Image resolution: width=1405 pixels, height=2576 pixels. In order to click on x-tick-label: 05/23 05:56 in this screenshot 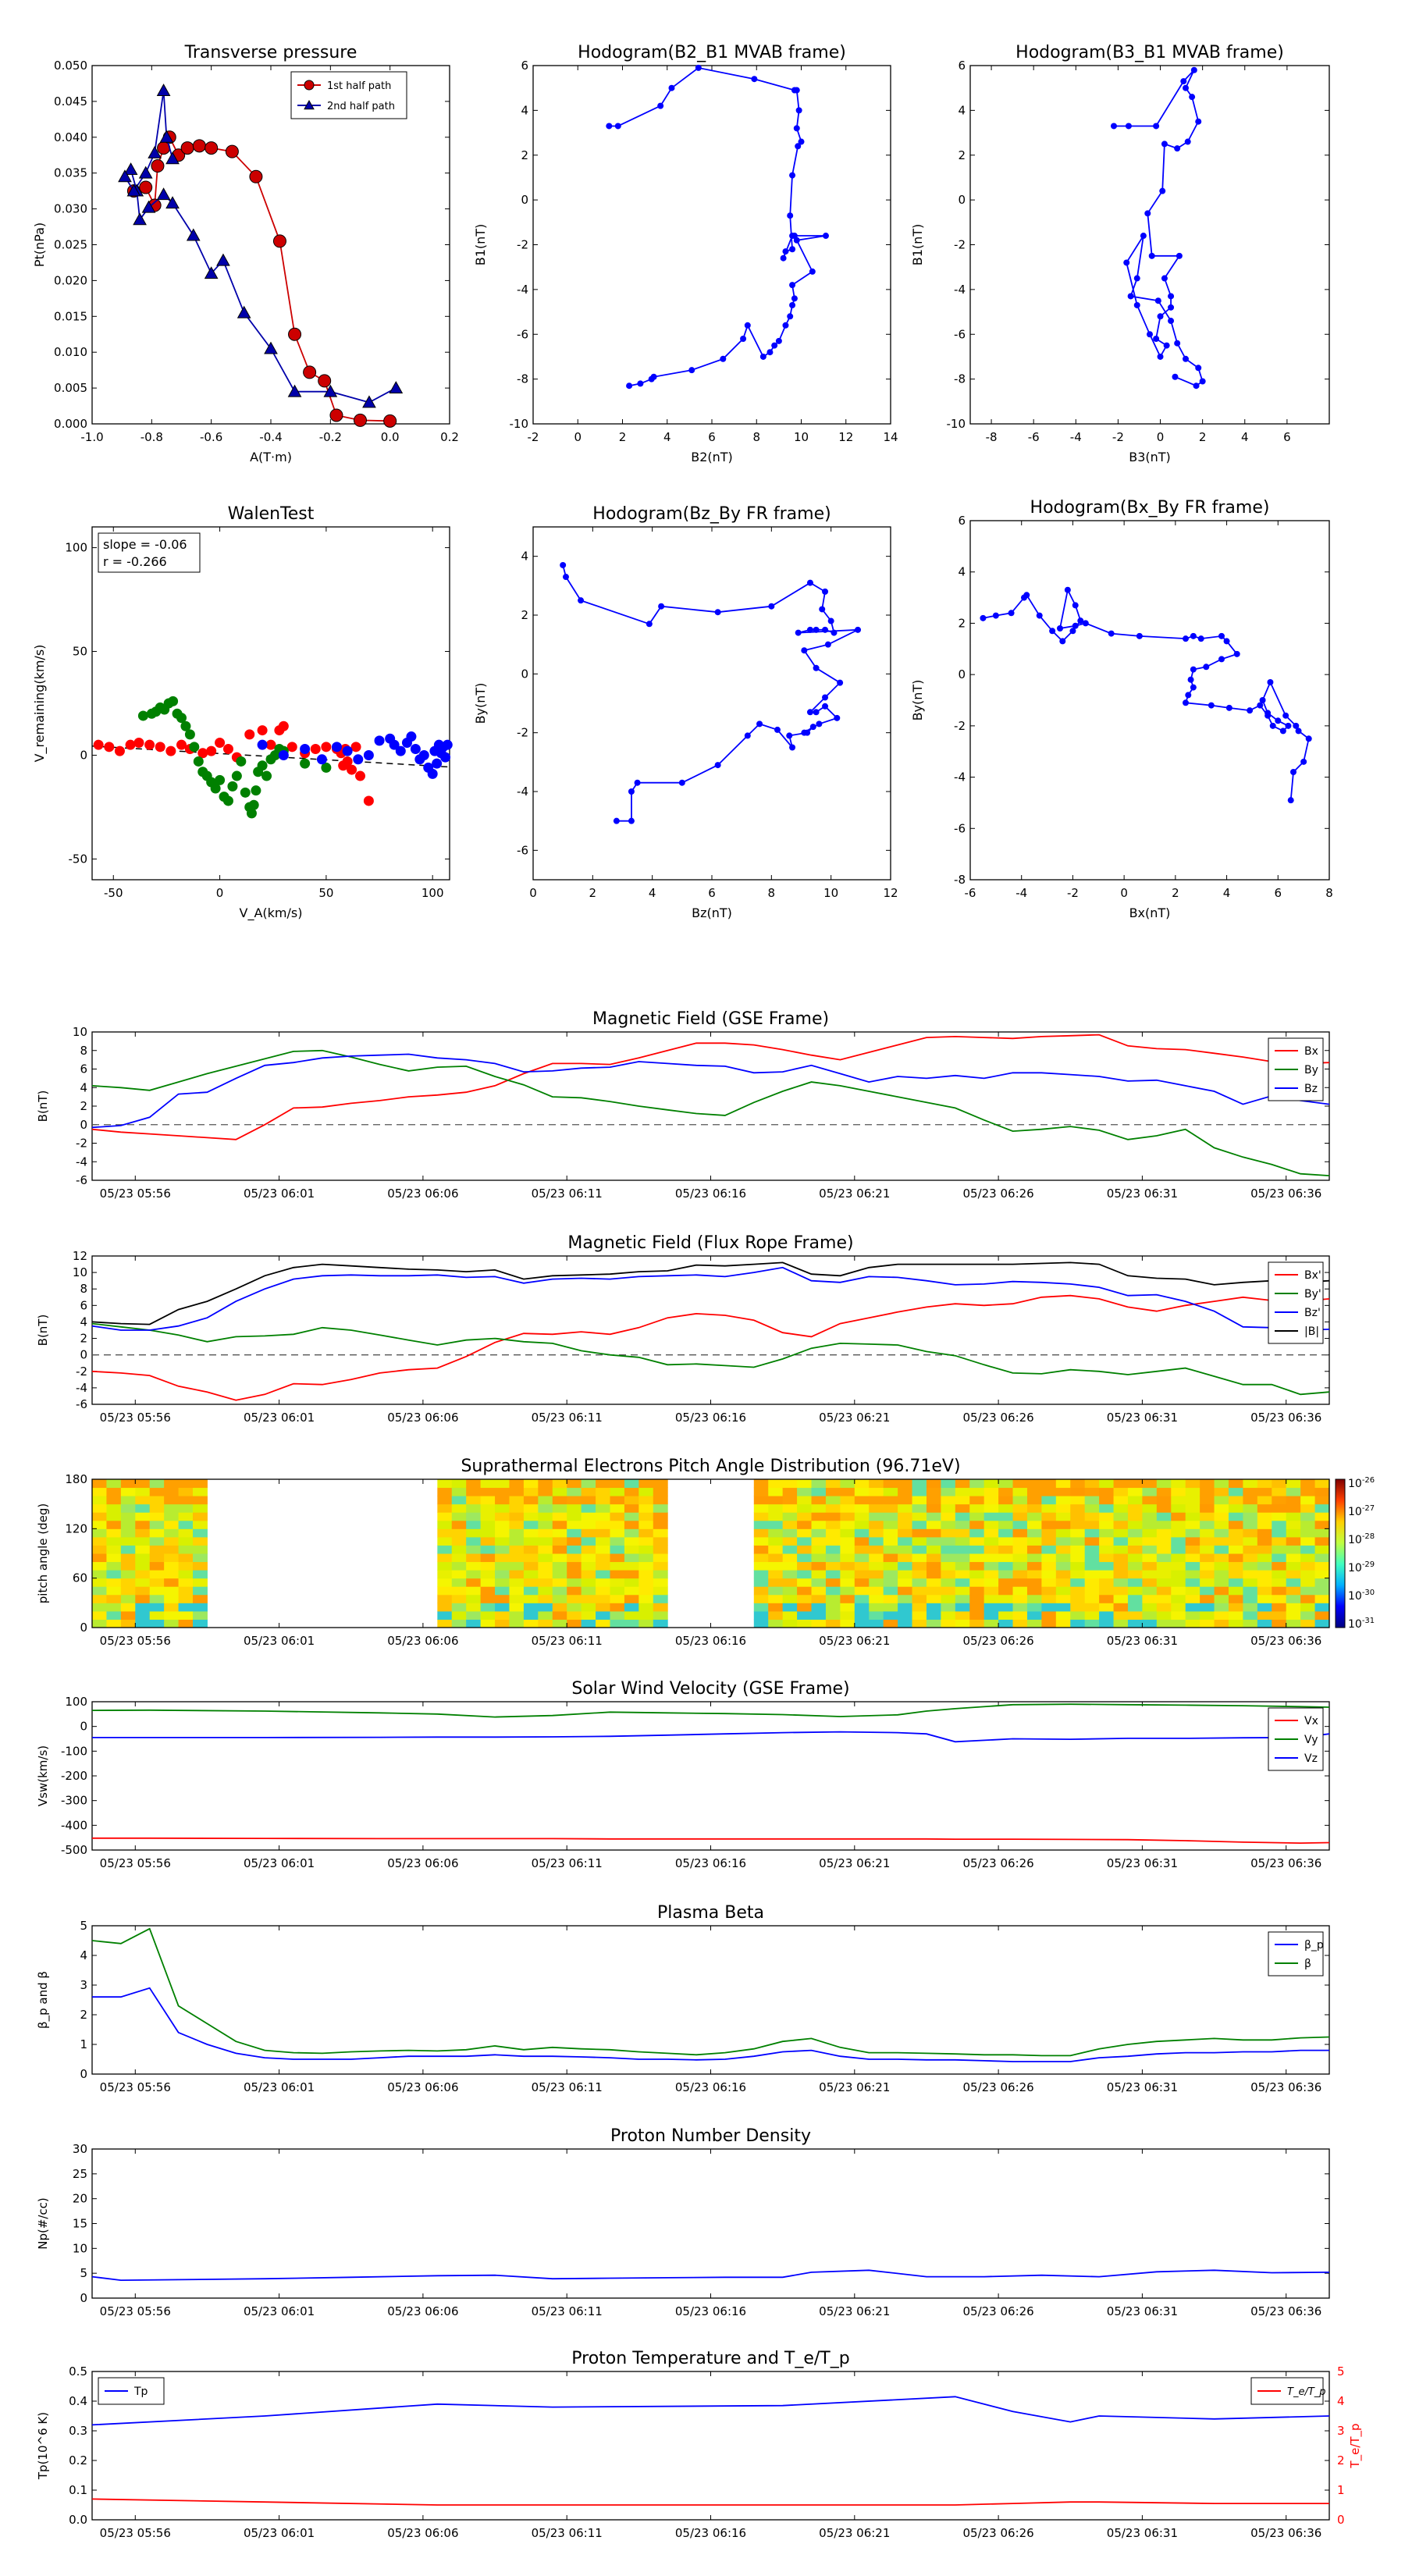, I will do `click(135, 2533)`.